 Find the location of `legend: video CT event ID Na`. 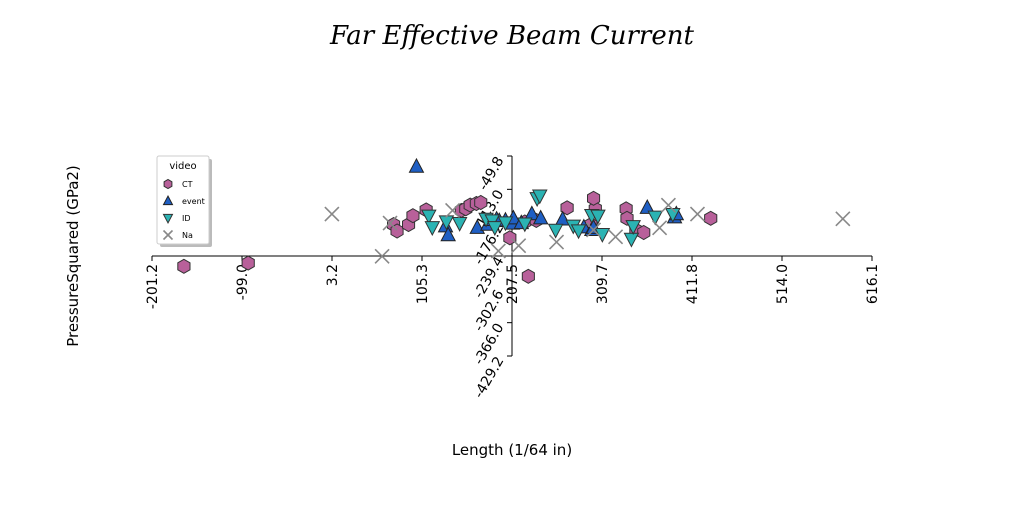

legend: video CT event ID Na is located at coordinates (184, 201).